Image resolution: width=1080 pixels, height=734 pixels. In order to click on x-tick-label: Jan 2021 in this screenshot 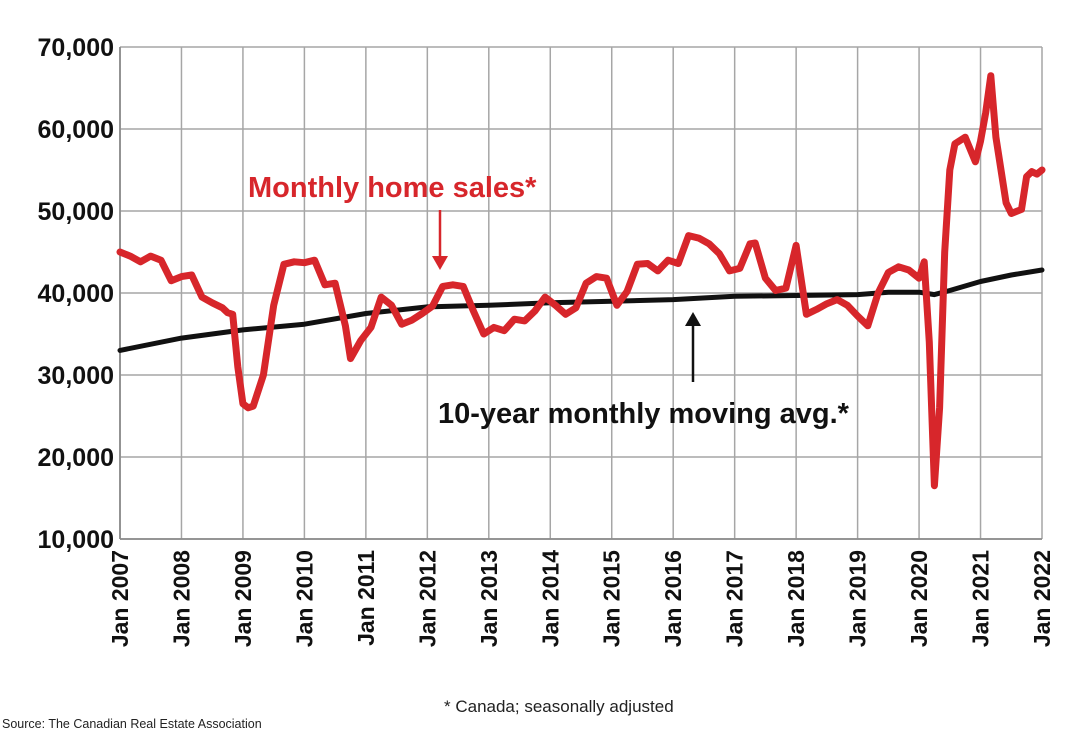, I will do `click(981, 598)`.